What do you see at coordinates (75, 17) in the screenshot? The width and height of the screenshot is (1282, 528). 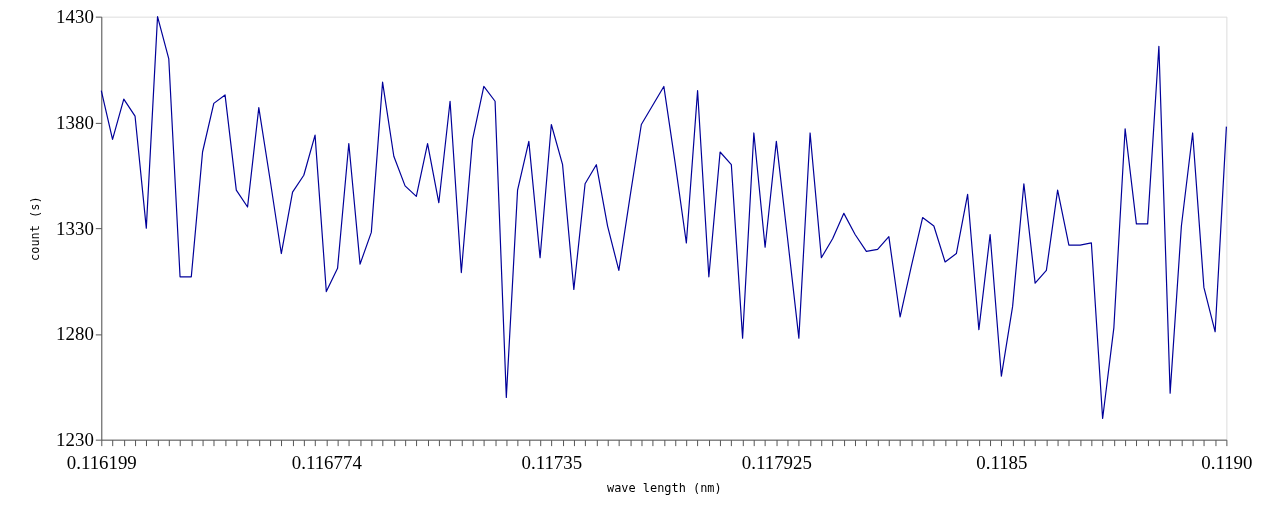 I see `y-tick-label: 1430` at bounding box center [75, 17].